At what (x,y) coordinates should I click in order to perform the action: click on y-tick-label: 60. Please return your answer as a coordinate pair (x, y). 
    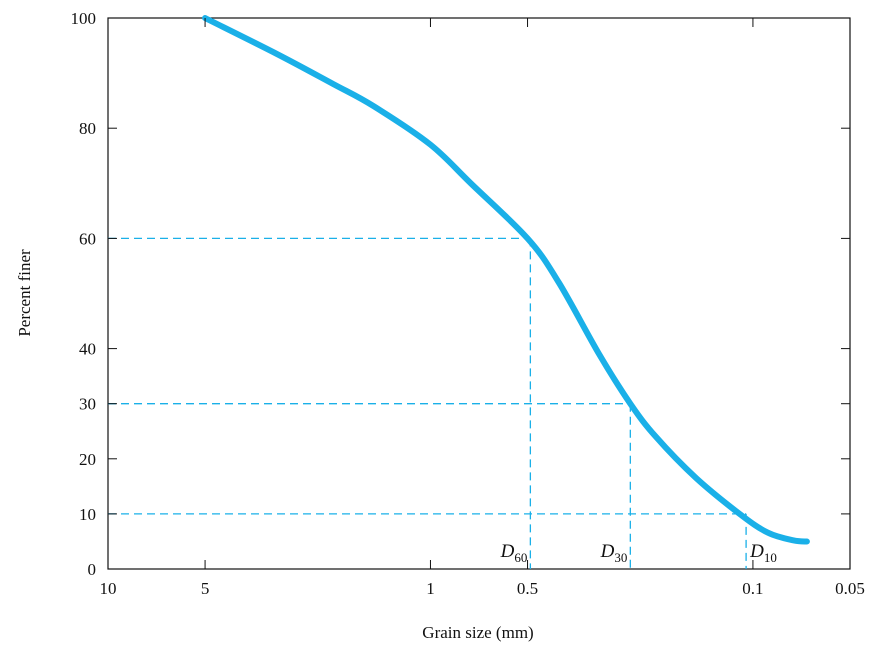
    Looking at the image, I should click on (87, 238).